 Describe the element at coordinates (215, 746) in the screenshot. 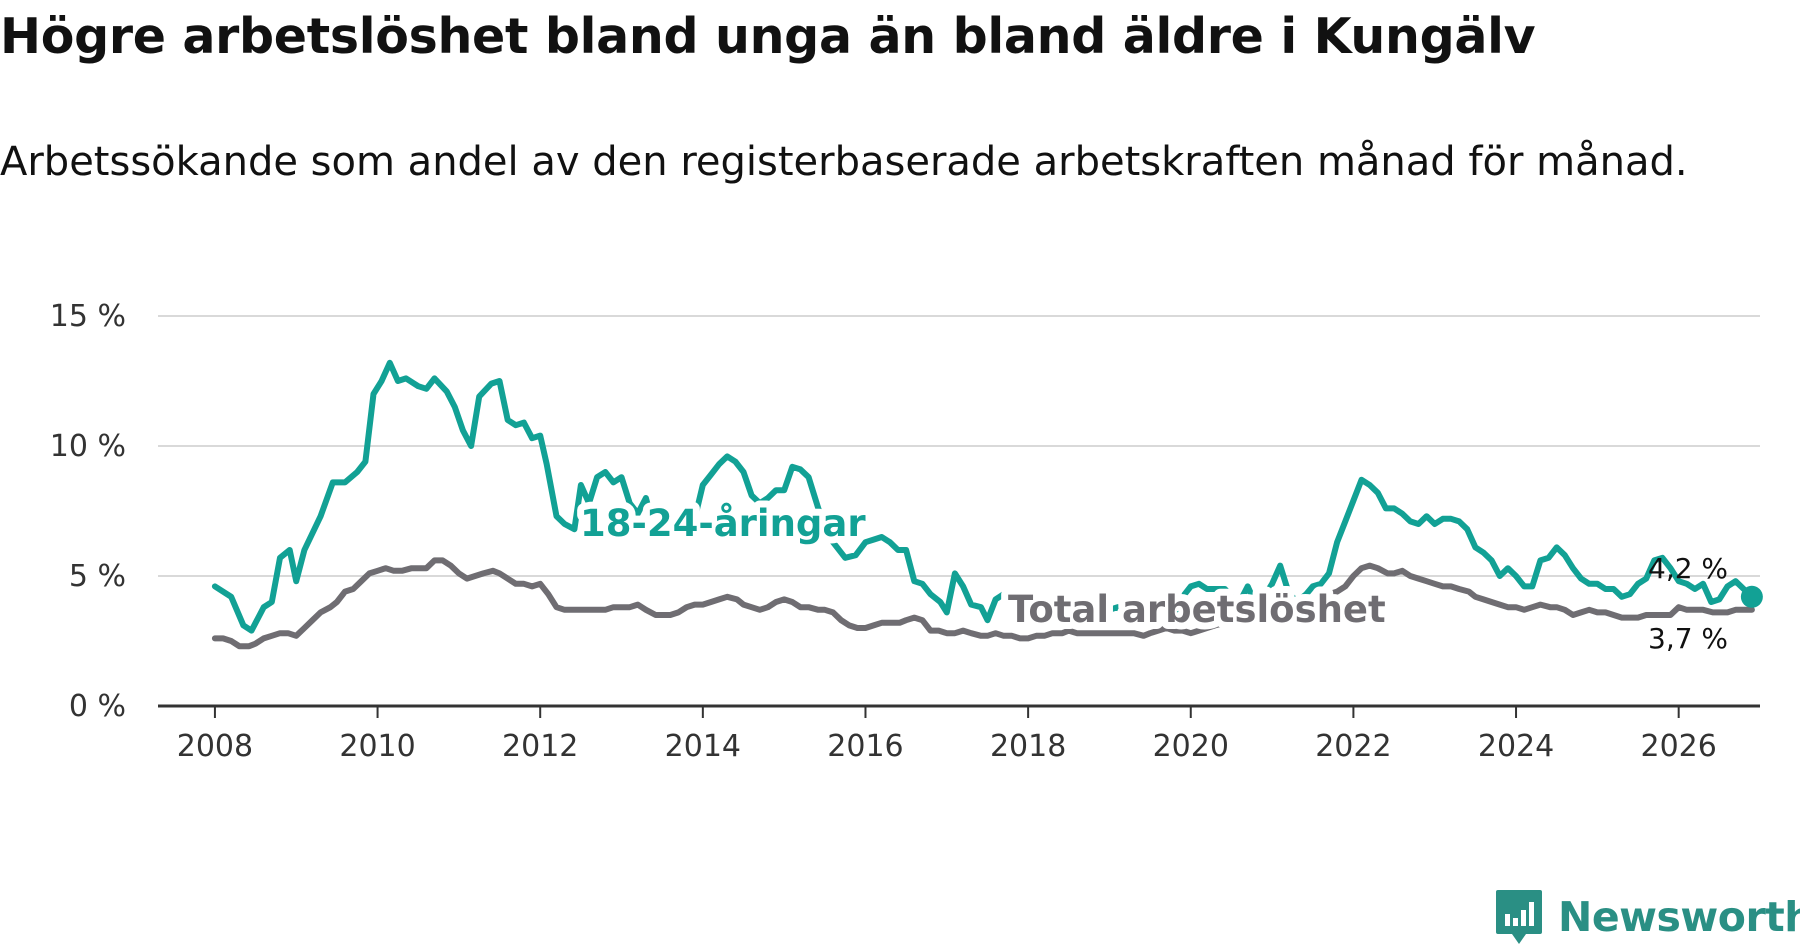

I see `x-tick-label-2008: 2008` at that location.